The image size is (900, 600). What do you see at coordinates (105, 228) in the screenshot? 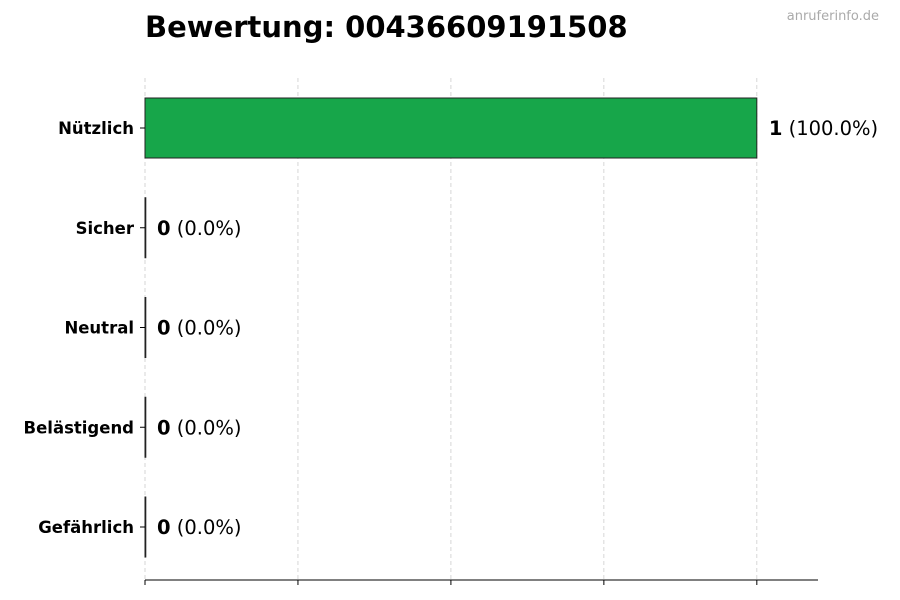
I see `y-tick-label: Sicher` at bounding box center [105, 228].